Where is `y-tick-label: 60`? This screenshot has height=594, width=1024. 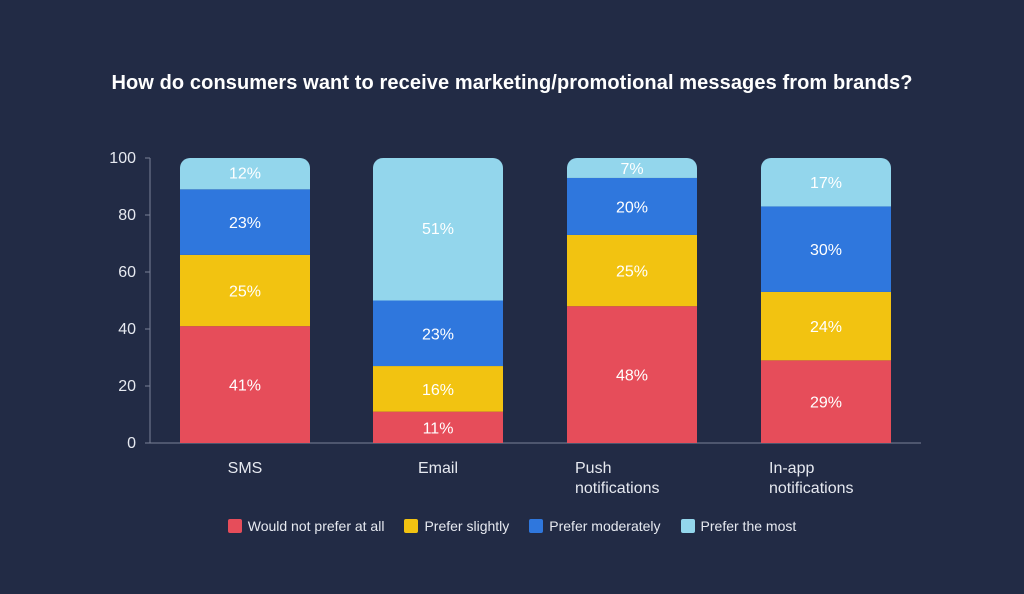 y-tick-label: 60 is located at coordinates (127, 272).